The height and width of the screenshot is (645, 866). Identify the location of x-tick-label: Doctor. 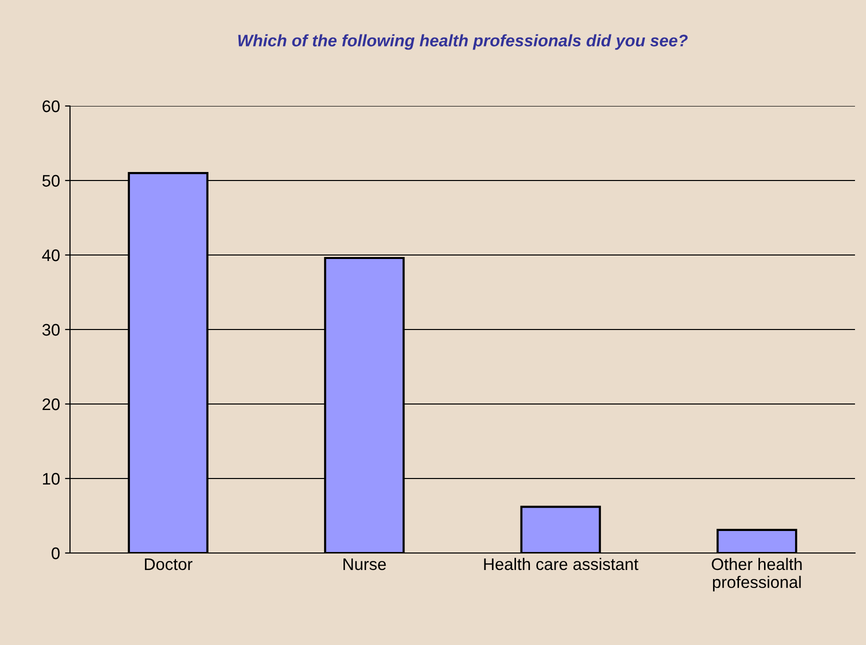
(168, 564).